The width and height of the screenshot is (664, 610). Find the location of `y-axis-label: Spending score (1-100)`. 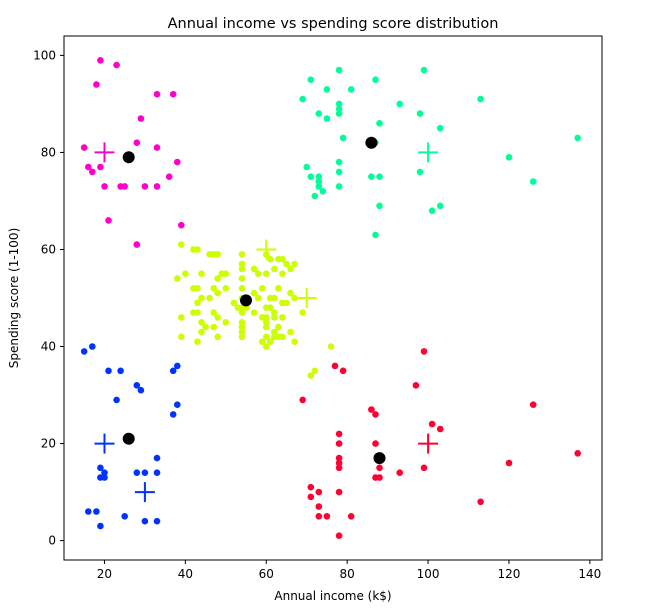

y-axis-label: Spending score (1-100) is located at coordinates (14, 298).